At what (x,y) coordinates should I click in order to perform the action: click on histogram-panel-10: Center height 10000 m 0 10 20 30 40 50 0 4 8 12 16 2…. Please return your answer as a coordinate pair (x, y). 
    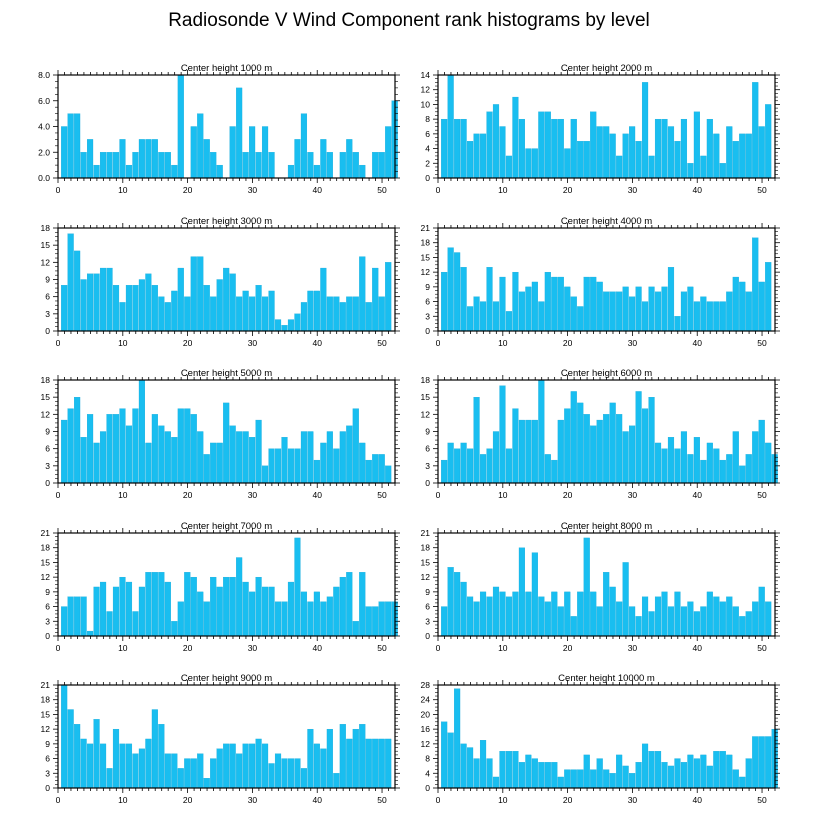
    Looking at the image, I should click on (600, 739).